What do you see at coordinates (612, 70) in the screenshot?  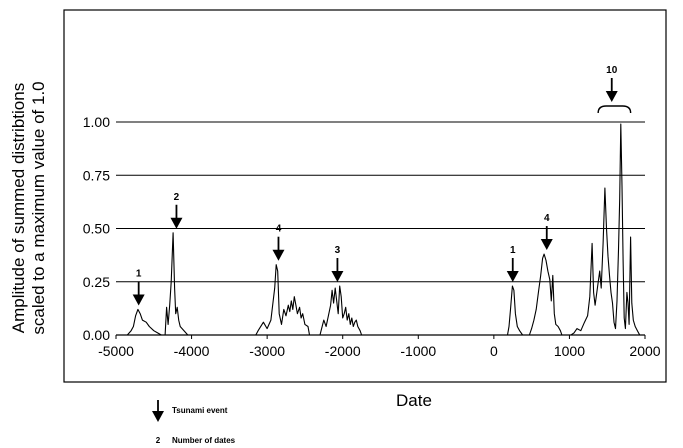 I see `number-of-dates-label: 10` at bounding box center [612, 70].